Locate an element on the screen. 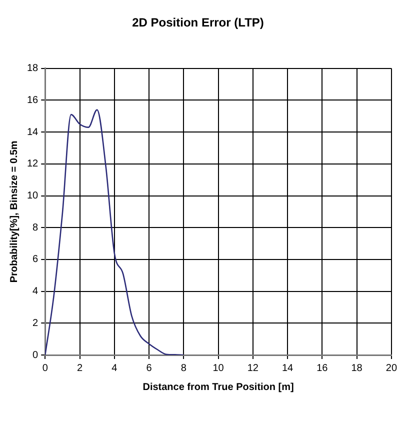 The image size is (400, 437). x-tick-label: 14 is located at coordinates (288, 368).